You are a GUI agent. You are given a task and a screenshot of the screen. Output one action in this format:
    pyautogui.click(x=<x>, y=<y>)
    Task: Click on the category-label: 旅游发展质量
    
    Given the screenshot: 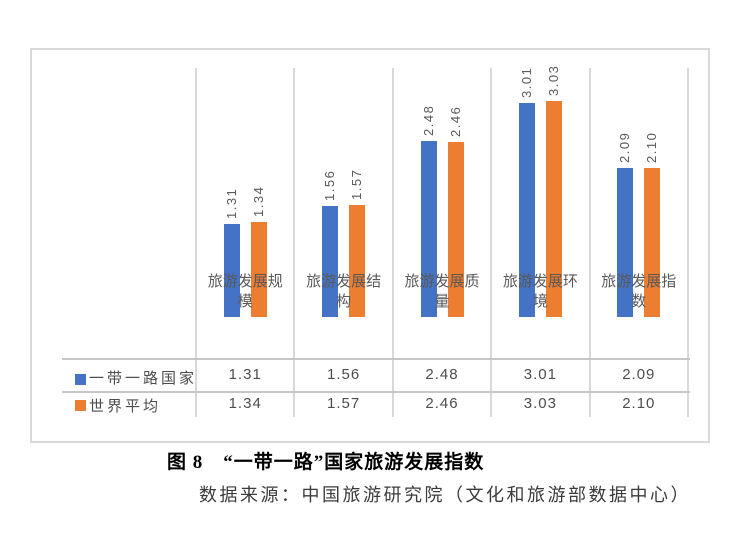 What is the action you would take?
    pyautogui.click(x=442, y=294)
    